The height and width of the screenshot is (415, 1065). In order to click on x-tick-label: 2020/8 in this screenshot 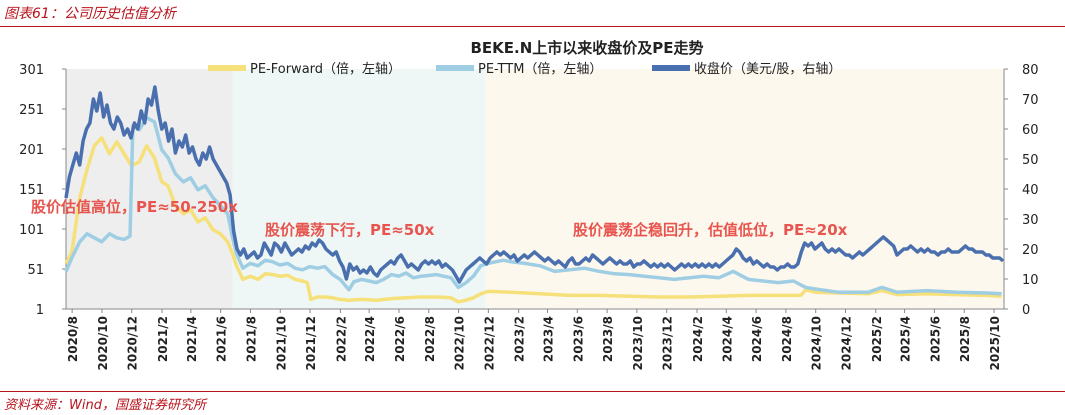, I will do `click(73, 339)`.